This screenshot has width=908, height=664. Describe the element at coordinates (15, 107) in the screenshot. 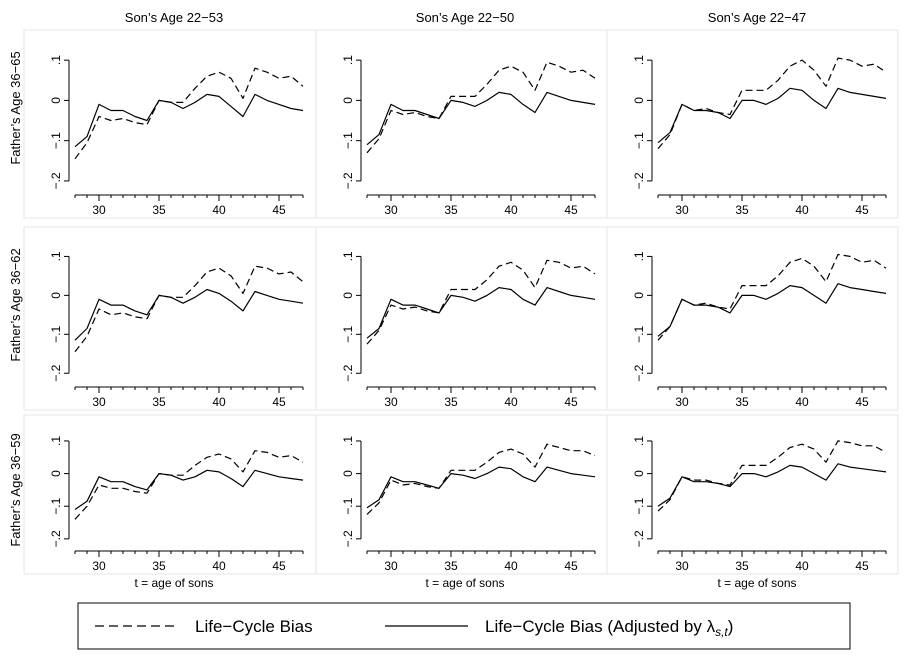

I see `row-label: Father’s Age 36−65` at that location.